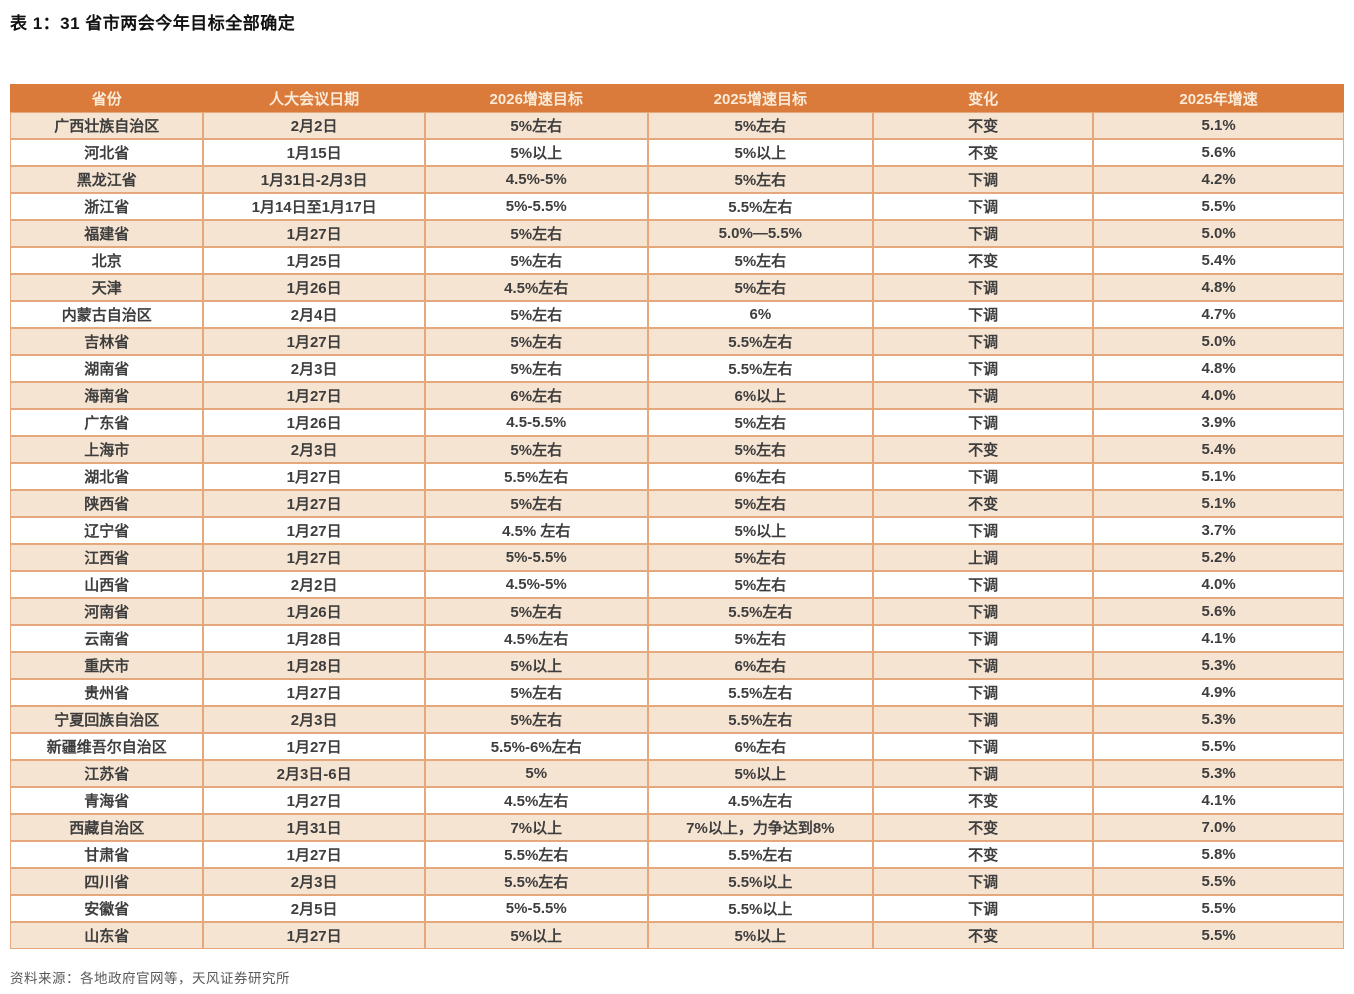  I want to click on table-row: 云南省 1月28日 4.5%左右 5%左右 下调 4.1%, so click(677, 638).